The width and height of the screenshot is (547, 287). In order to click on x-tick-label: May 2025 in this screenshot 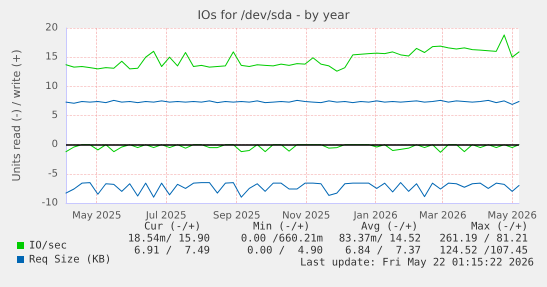, I will do `click(97, 216)`.